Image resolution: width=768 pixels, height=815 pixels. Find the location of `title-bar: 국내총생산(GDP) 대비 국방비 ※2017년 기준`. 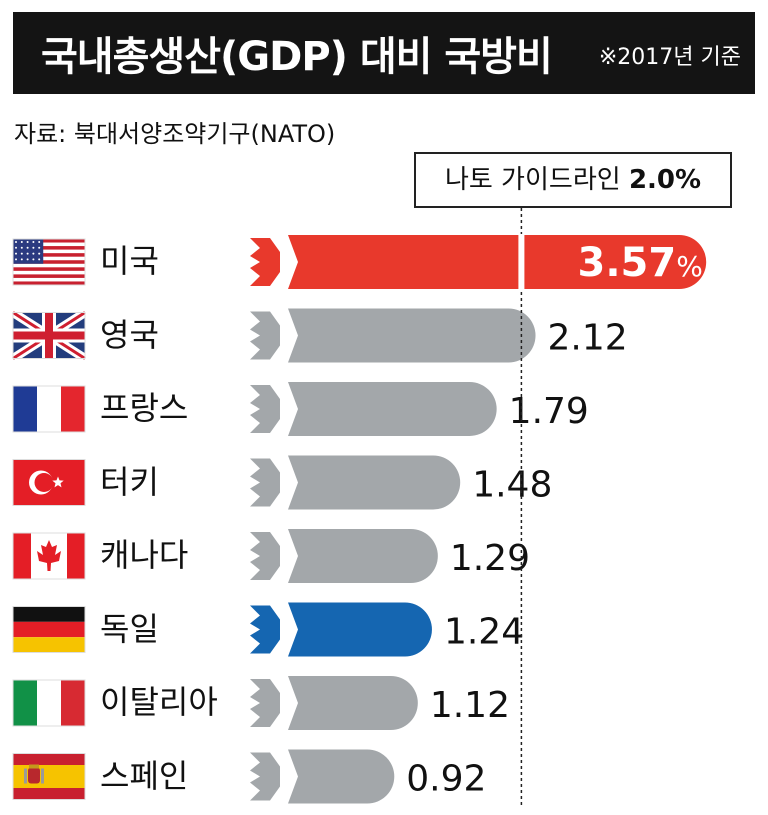

title-bar: 국내총생산(GDP) 대비 국방비 ※2017년 기준 is located at coordinates (384, 53).